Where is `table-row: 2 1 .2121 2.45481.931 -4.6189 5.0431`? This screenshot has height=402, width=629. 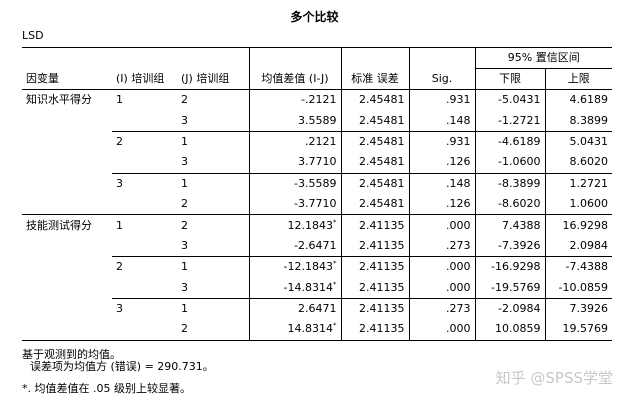 table-row: 2 1 .2121 2.45481.931 -4.6189 5.0431 is located at coordinates (317, 141).